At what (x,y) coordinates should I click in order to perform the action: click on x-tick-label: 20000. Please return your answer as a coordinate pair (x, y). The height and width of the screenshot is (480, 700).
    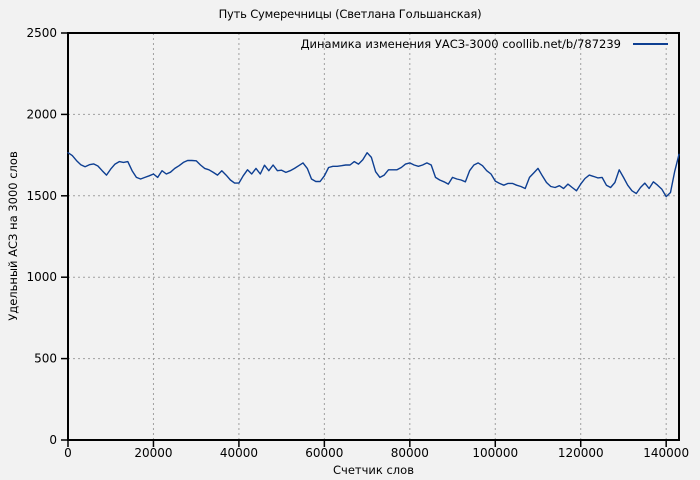
    Looking at the image, I should click on (153, 453).